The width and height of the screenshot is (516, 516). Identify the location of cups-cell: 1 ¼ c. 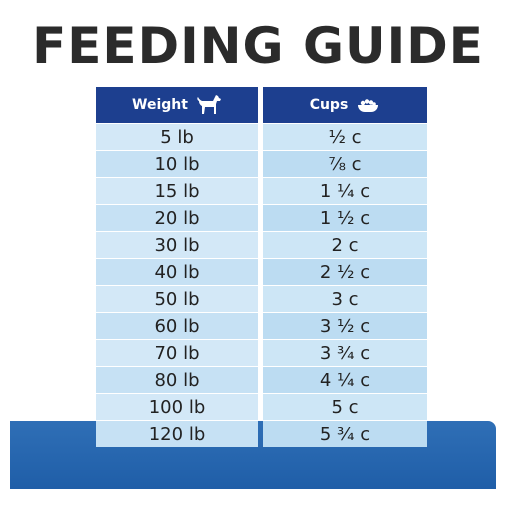
(345, 190).